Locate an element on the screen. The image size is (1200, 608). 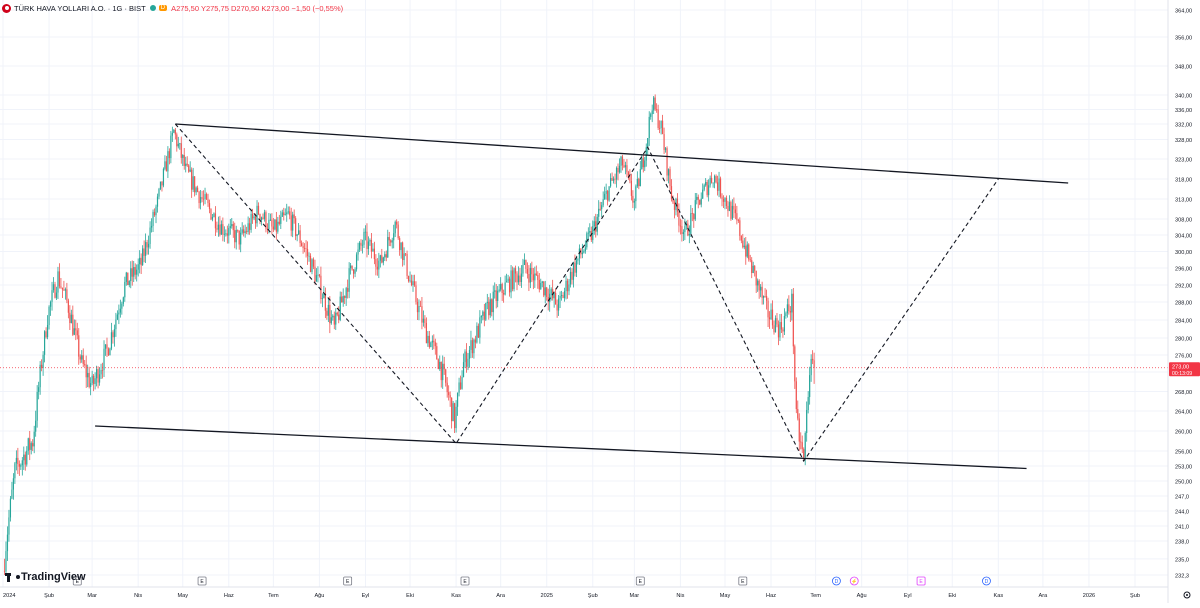
symbol-title: TÜRK HAVA YOLLARI A.O. · 1G · BIST is located at coordinates (80, 8).